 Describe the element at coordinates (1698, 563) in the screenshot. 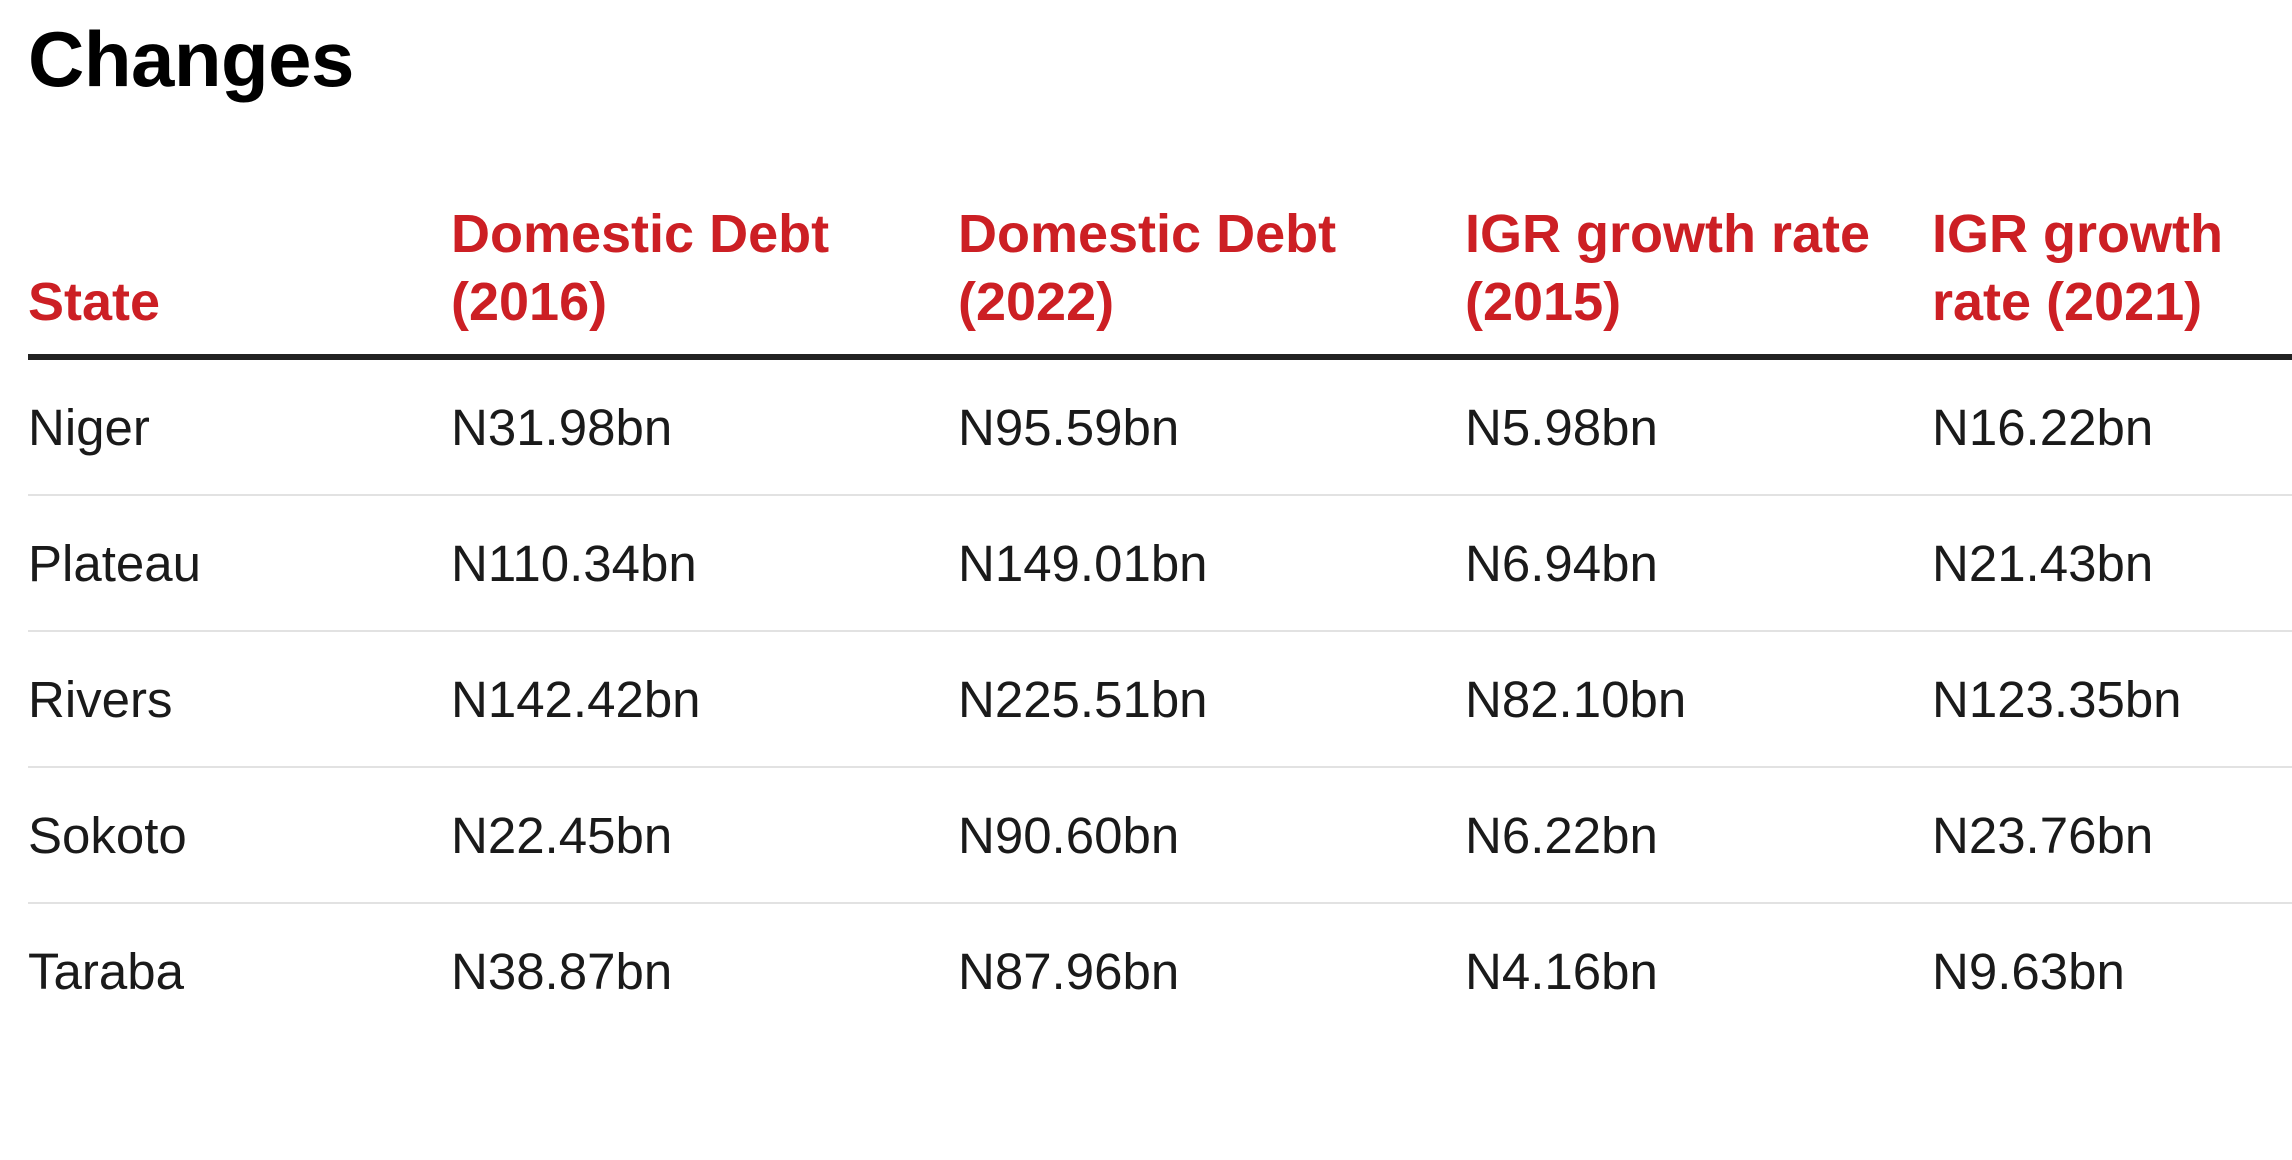

I see `table-cell: N6.94bn` at that location.